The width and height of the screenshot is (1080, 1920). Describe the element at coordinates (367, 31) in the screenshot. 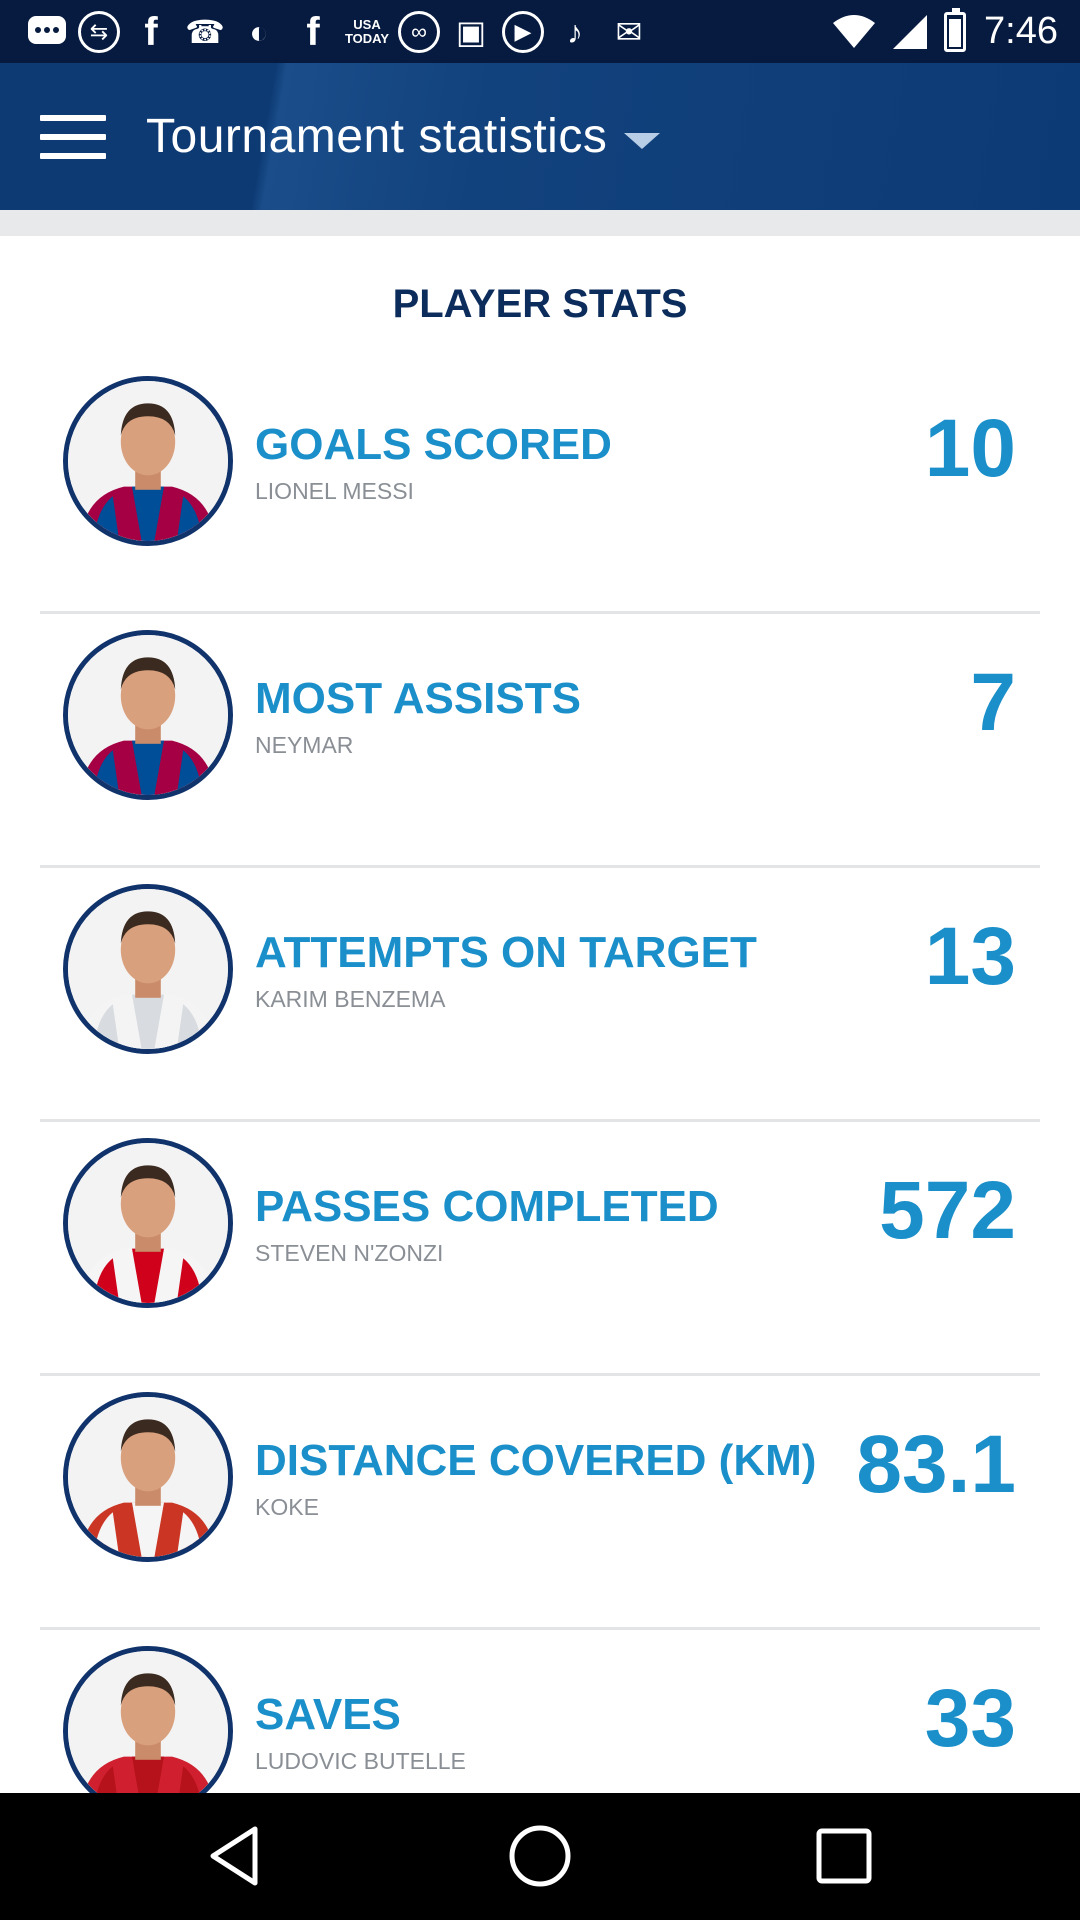

I see `usa-today-icon: USA TODAY` at that location.